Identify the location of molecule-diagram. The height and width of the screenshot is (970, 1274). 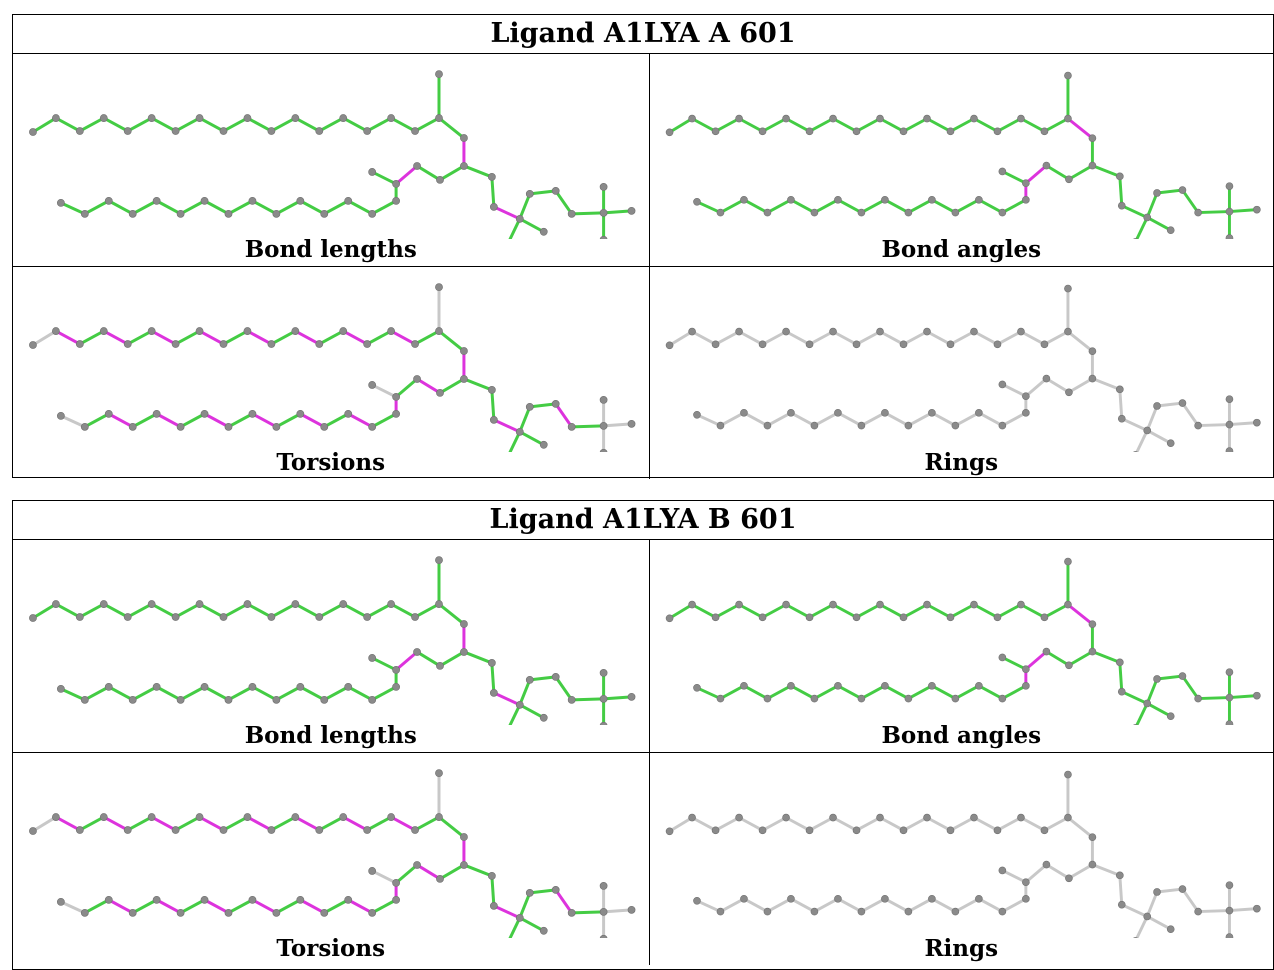
(332, 154).